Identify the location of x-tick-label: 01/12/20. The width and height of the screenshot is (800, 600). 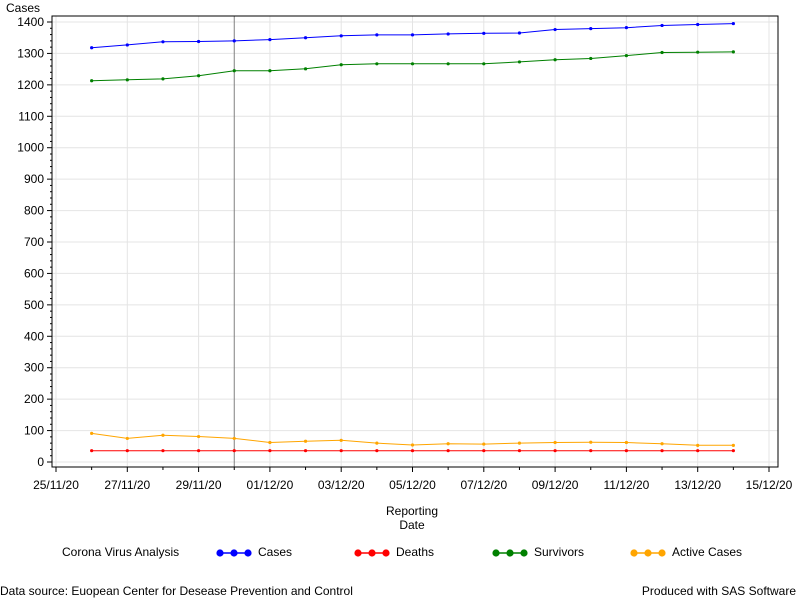
(270, 485).